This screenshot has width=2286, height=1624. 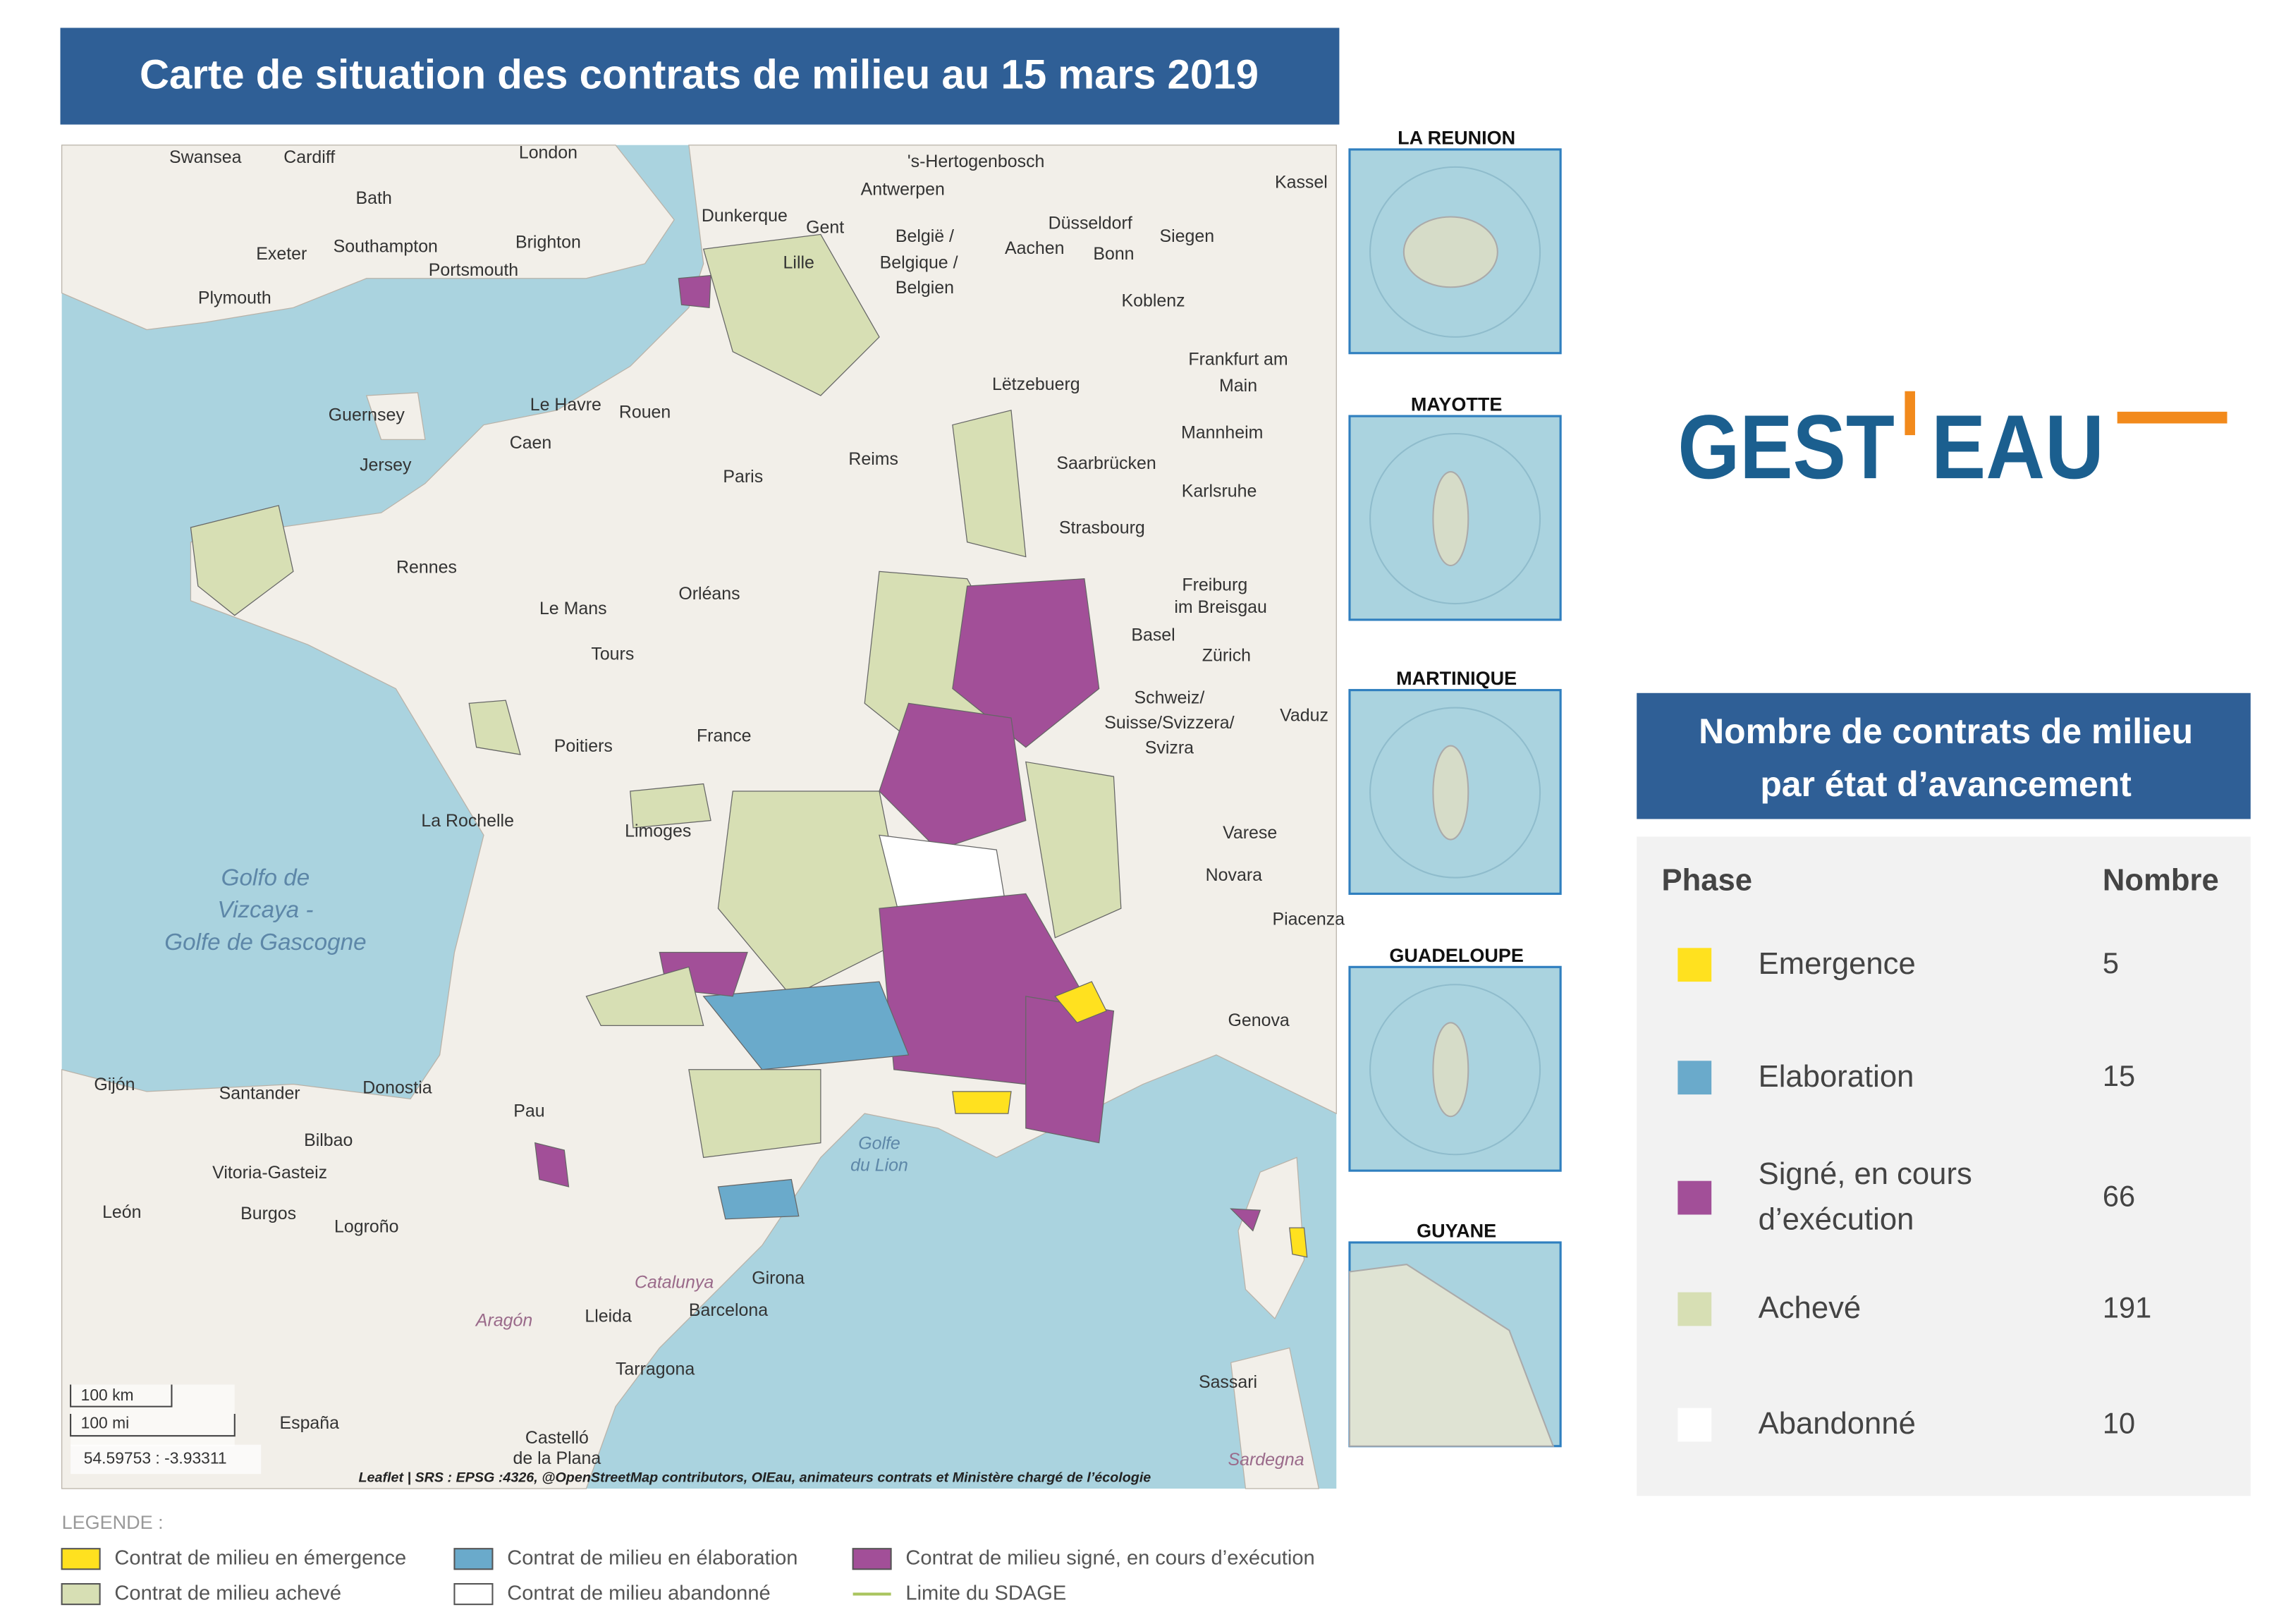 I want to click on phase: Abandonné, so click(x=1837, y=1424).